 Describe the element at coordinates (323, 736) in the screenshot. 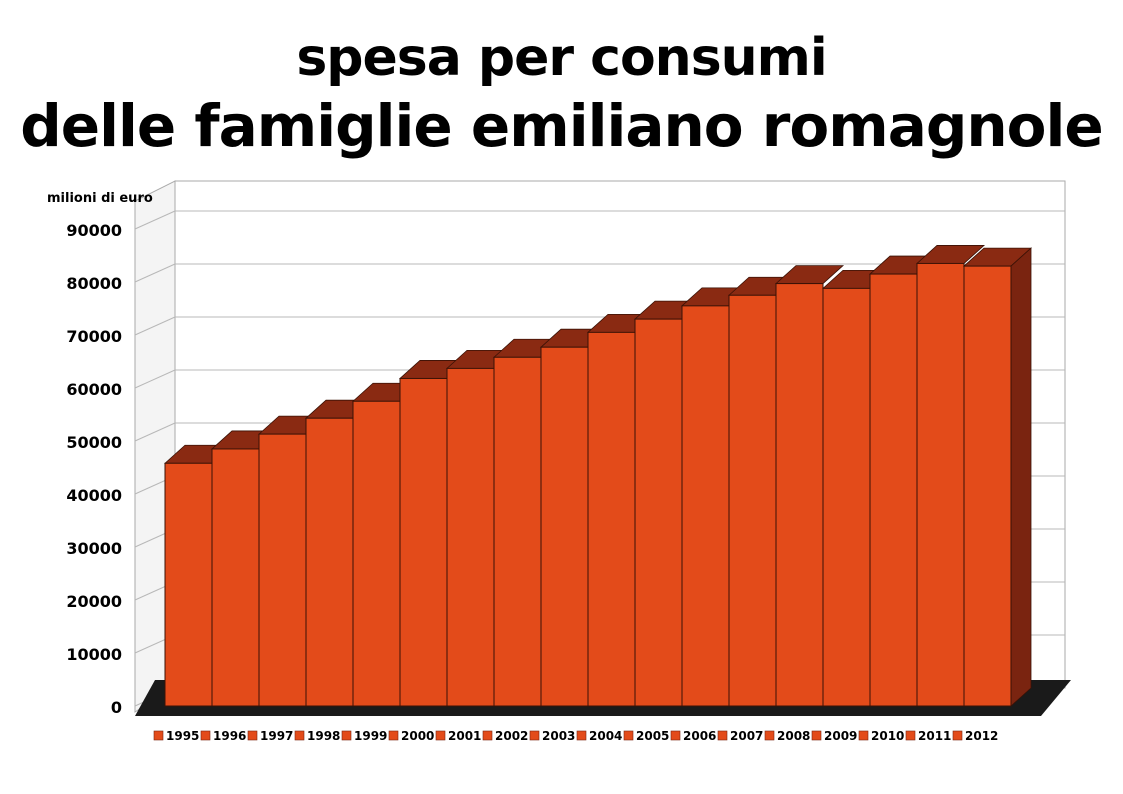

I see `legend-label: 1998` at that location.